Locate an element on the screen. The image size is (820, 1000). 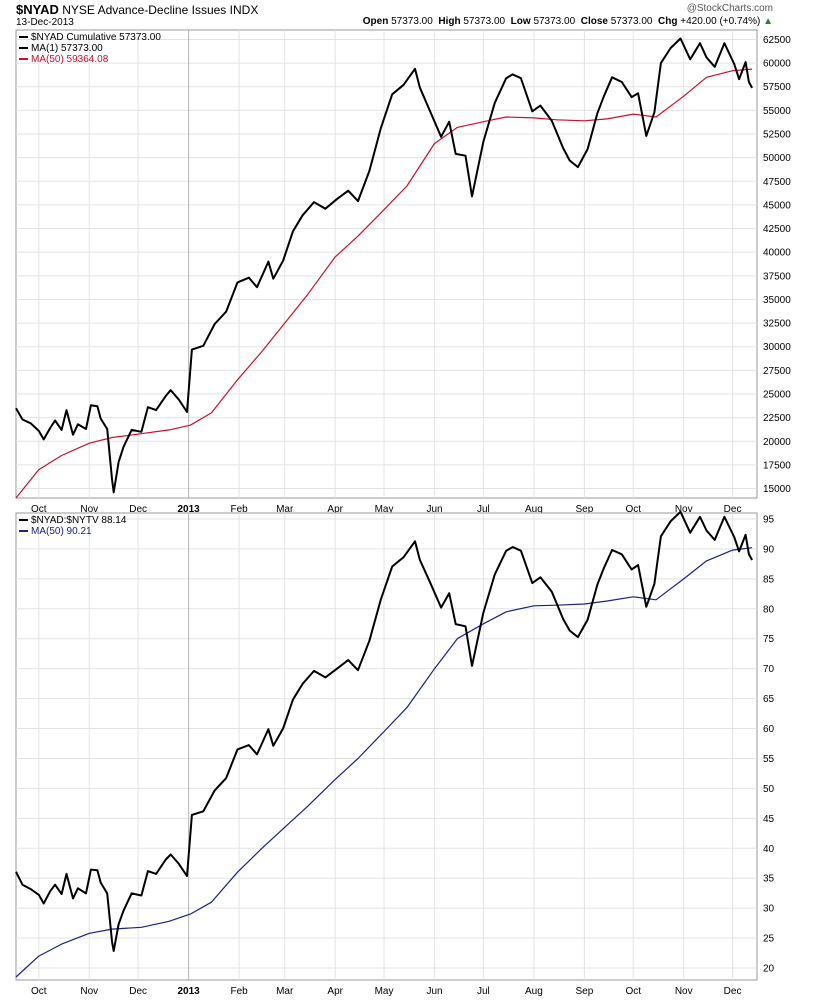
chart-title: $NYAD NYSE Advance-Decline Issues INDX is located at coordinates (137, 9).